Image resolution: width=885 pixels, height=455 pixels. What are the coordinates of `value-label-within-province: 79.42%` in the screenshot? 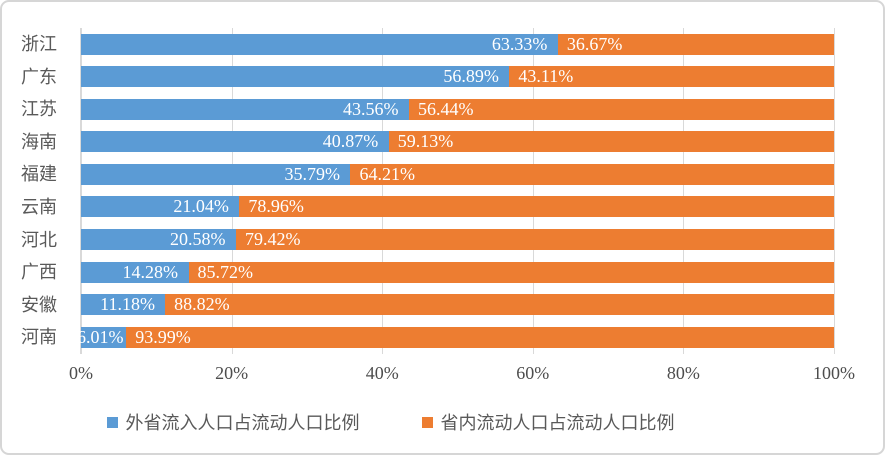 It's located at (272, 239).